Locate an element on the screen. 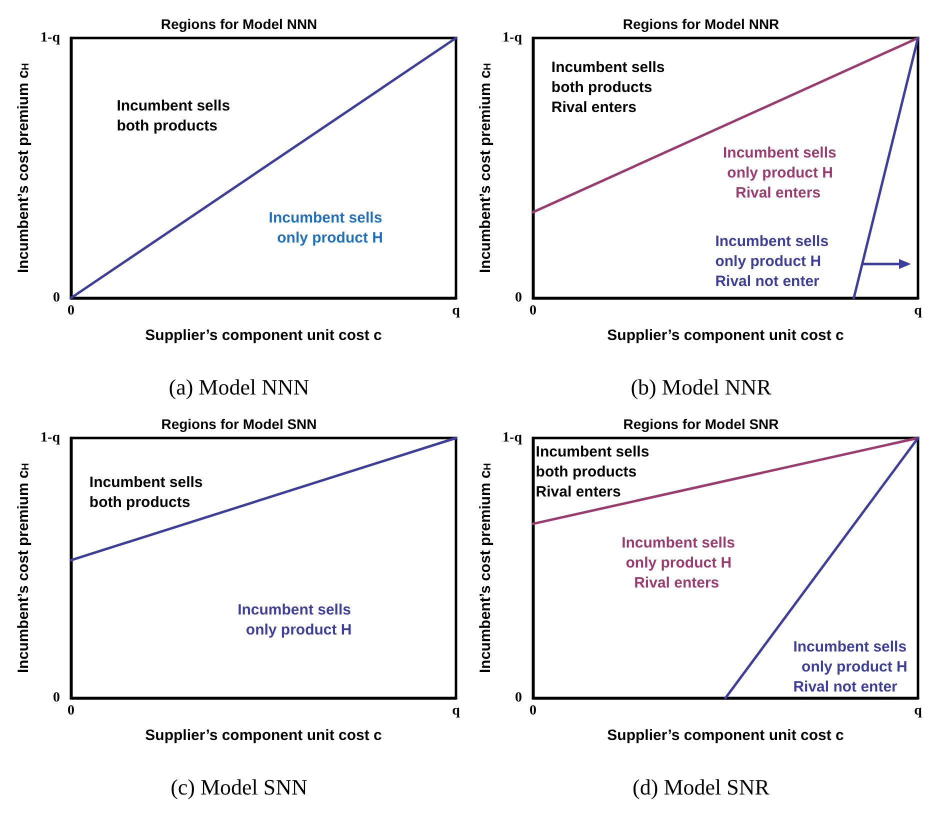 The height and width of the screenshot is (820, 940). text: (a) Model NNN is located at coordinates (239, 387).